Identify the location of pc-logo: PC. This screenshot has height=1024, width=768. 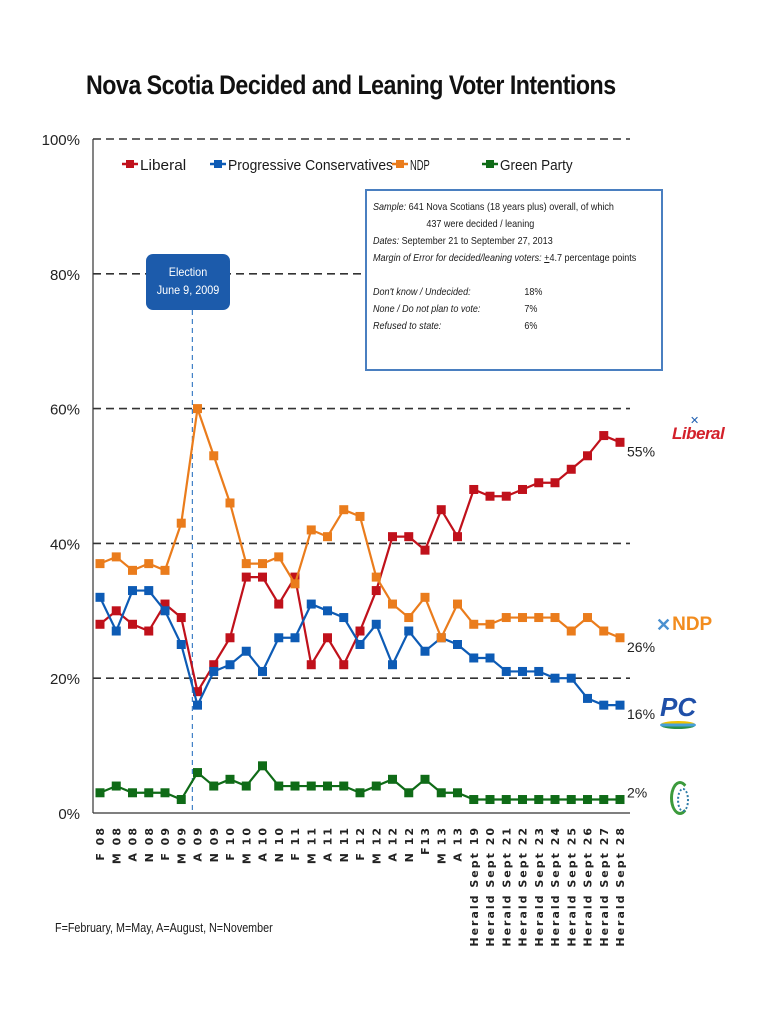
(678, 710).